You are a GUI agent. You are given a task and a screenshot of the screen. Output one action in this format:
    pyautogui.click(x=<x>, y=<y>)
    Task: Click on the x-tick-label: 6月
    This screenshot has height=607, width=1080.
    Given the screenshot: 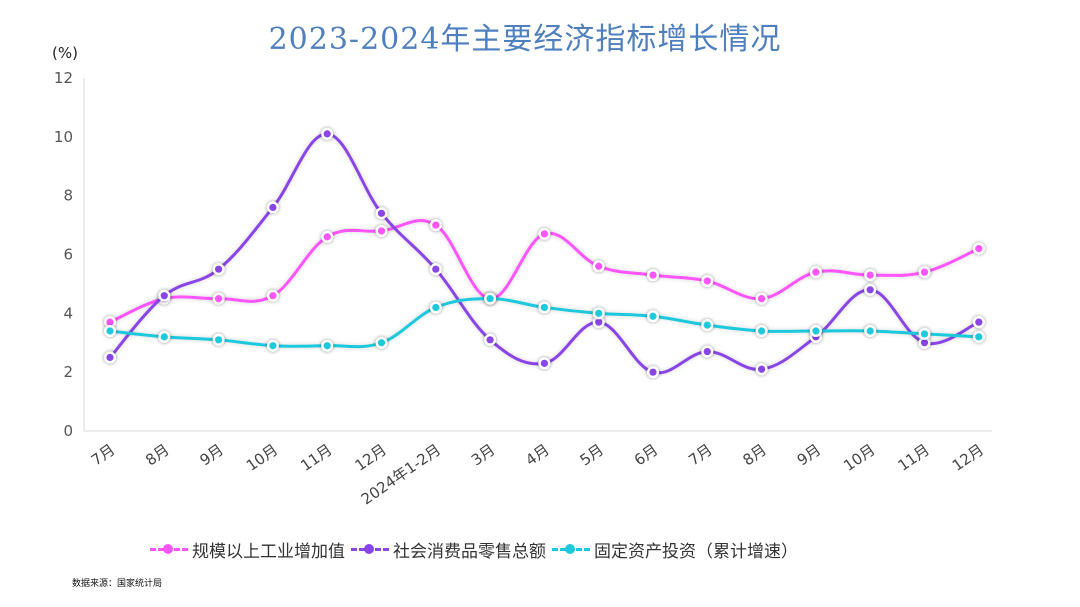 What is the action you would take?
    pyautogui.click(x=646, y=455)
    